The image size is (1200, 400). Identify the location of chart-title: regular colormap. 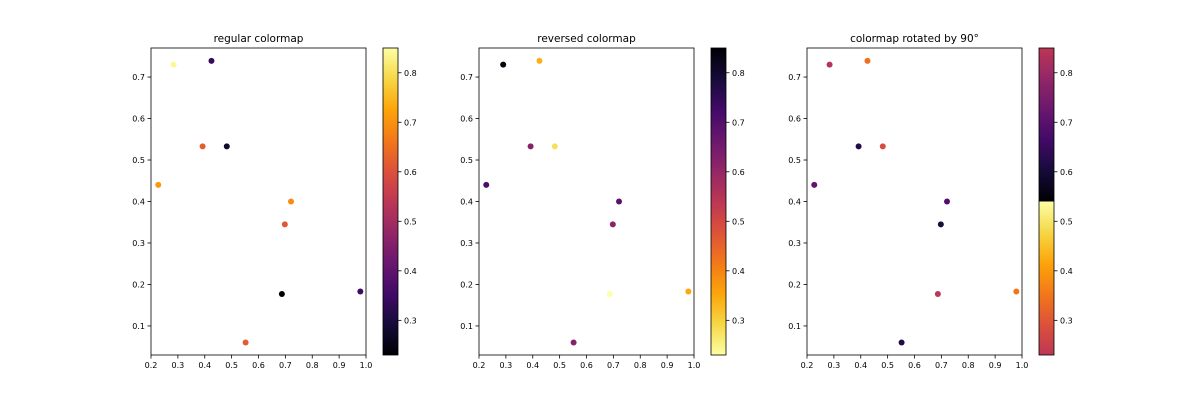
(259, 39).